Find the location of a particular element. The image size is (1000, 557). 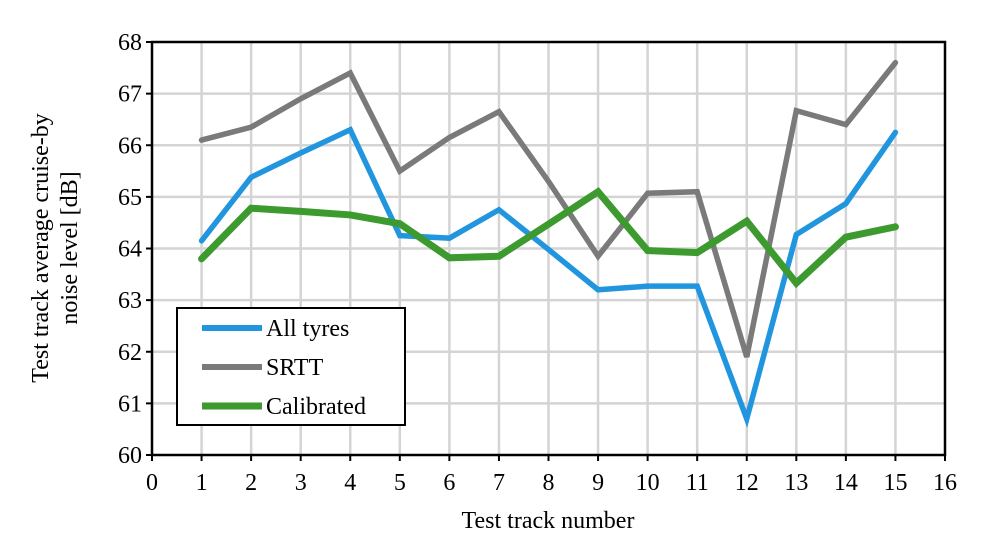

x-axis-label: Test track number is located at coordinates (548, 521).